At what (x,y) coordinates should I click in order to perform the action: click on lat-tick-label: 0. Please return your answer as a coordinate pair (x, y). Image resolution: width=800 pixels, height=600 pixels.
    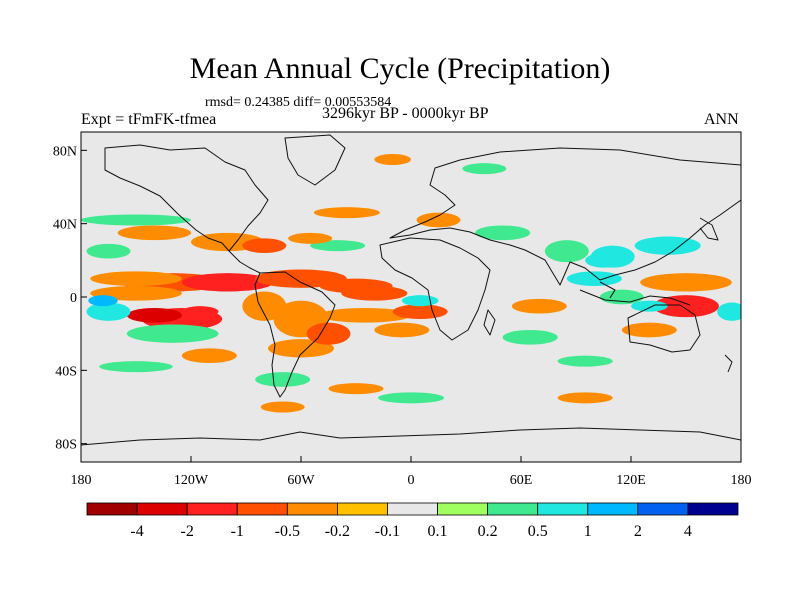
    Looking at the image, I should click on (73, 298).